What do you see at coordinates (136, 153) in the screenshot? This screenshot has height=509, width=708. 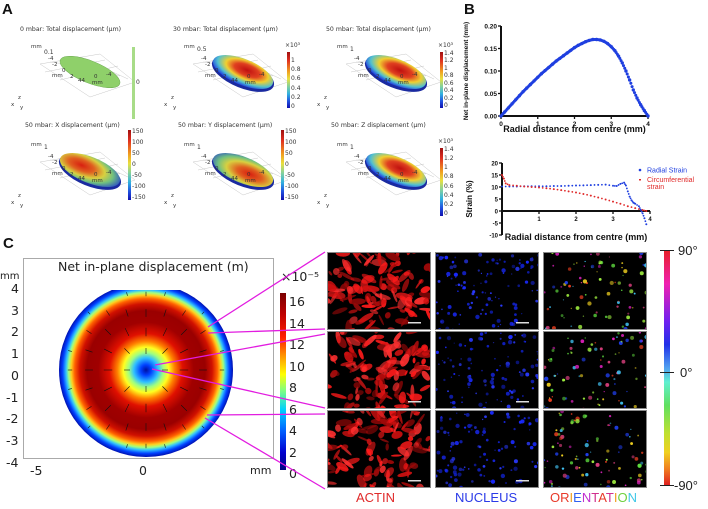 I see `colorbar-tick-label: 50` at bounding box center [136, 153].